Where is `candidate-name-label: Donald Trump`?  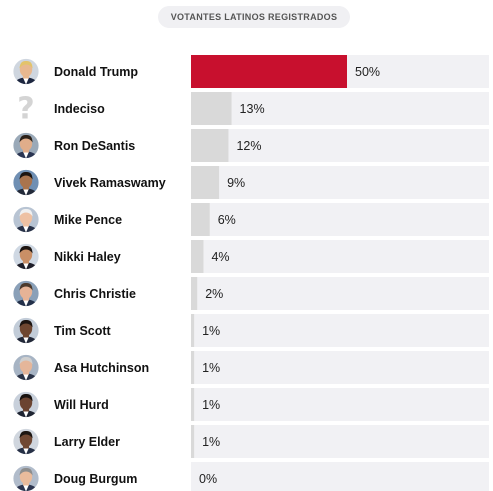 candidate-name-label: Donald Trump is located at coordinates (96, 72).